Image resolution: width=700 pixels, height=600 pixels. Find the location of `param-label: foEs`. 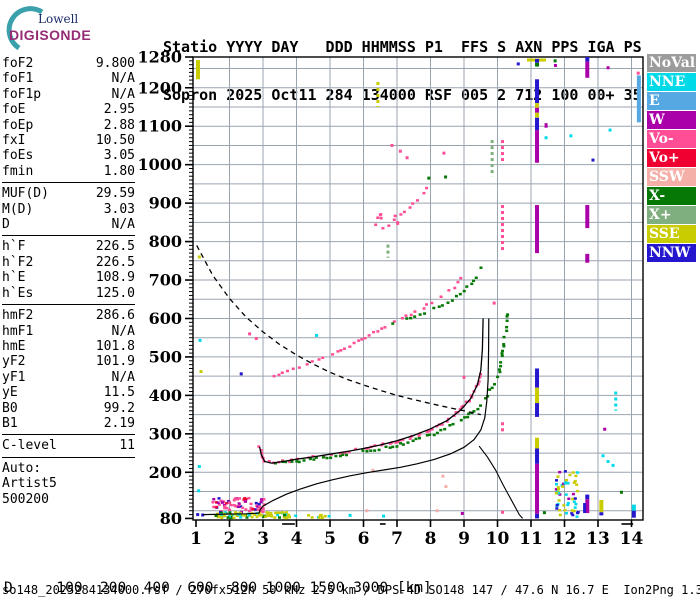

param-label: foEs is located at coordinates (18, 156).